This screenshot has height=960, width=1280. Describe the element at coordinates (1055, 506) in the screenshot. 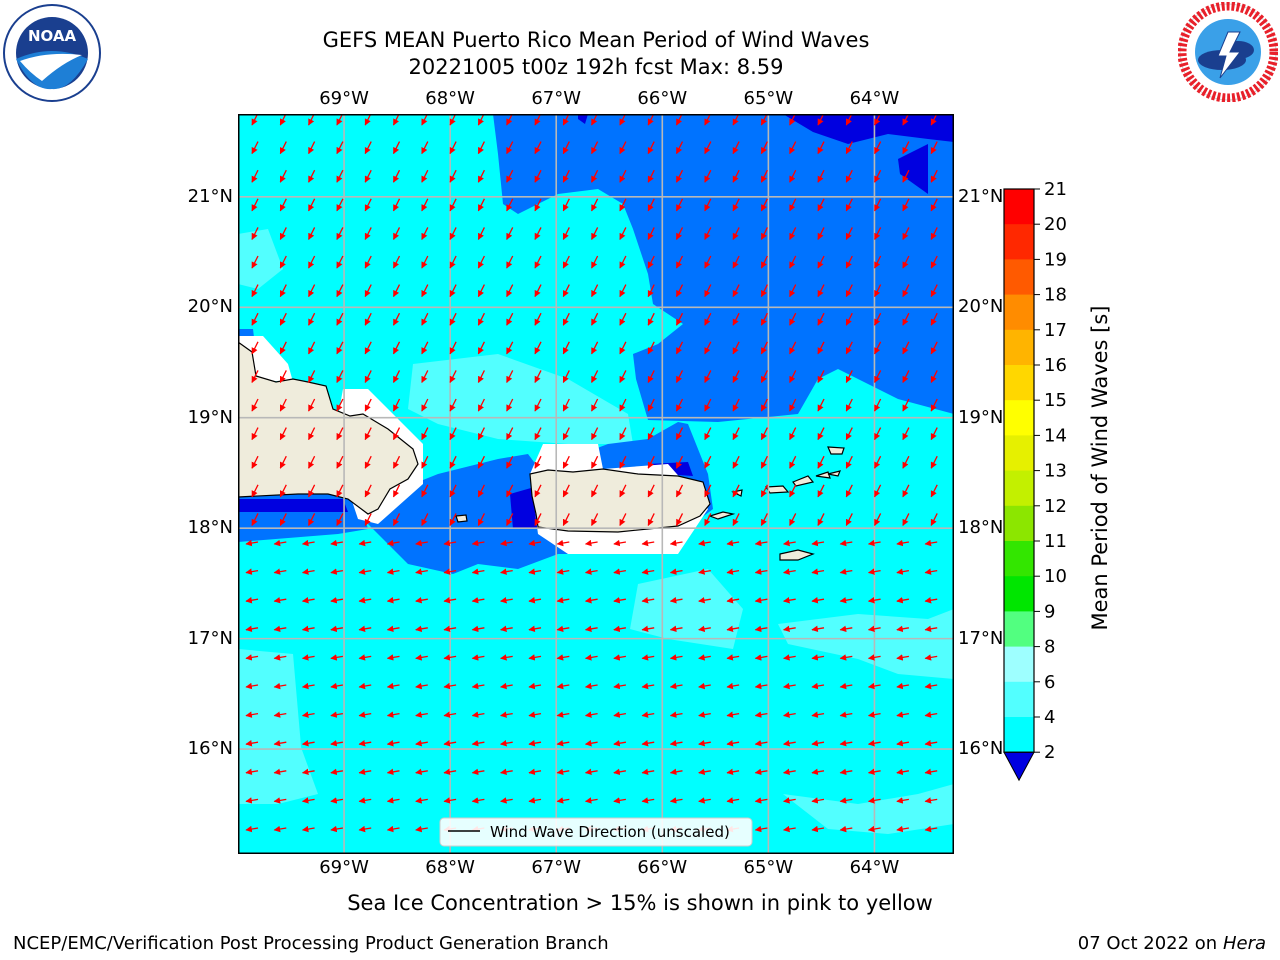

I see `colorbar-tick-label: 12` at that location.